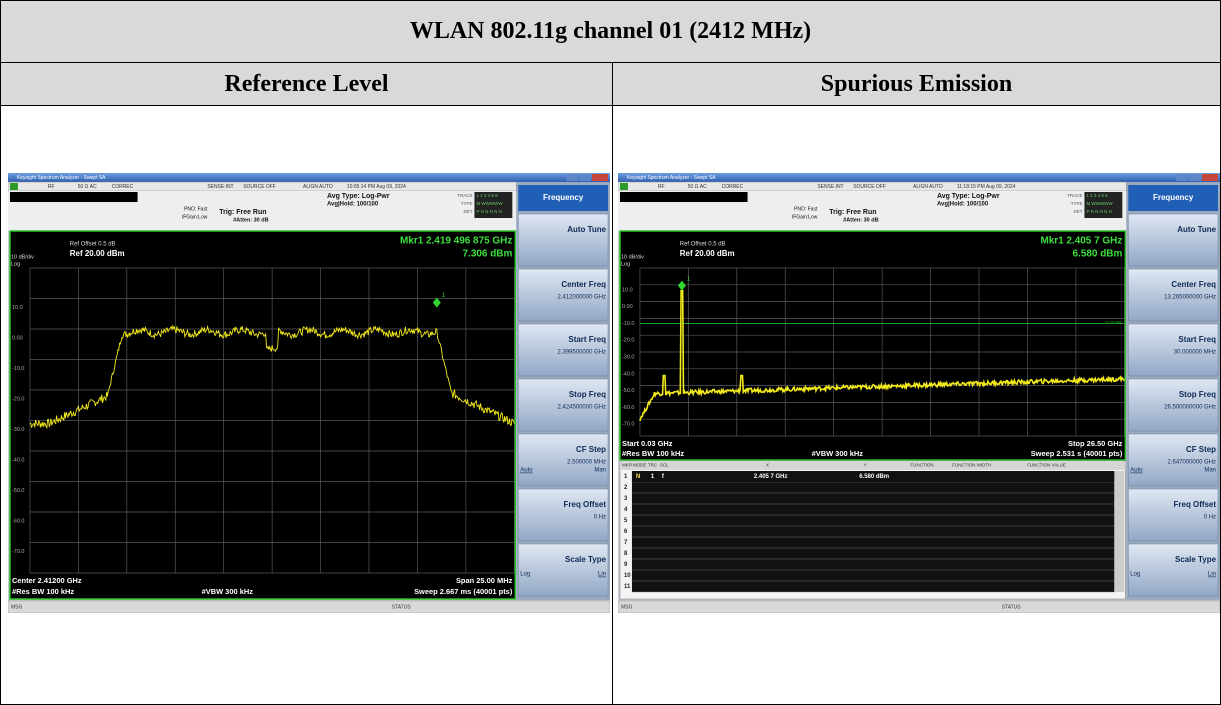 The height and width of the screenshot is (705, 1221). I want to click on softkey-value: 2.424500000 GHz, so click(582, 408).